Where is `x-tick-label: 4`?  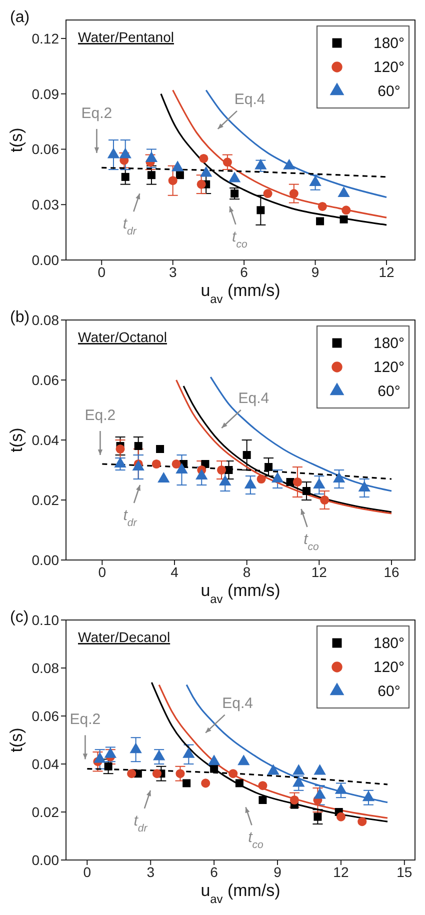
x-tick-label: 4 is located at coordinates (174, 572).